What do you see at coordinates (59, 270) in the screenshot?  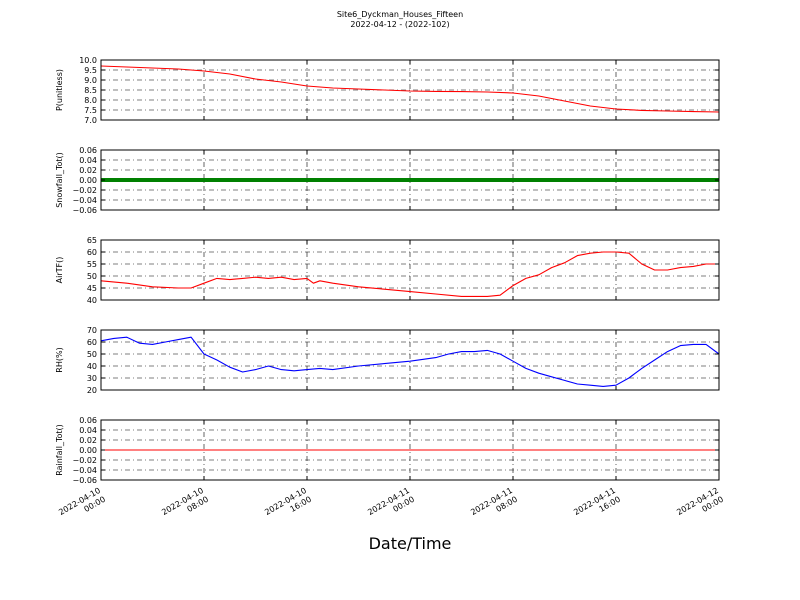 I see `panel-3-ylabel: AirTF()` at bounding box center [59, 270].